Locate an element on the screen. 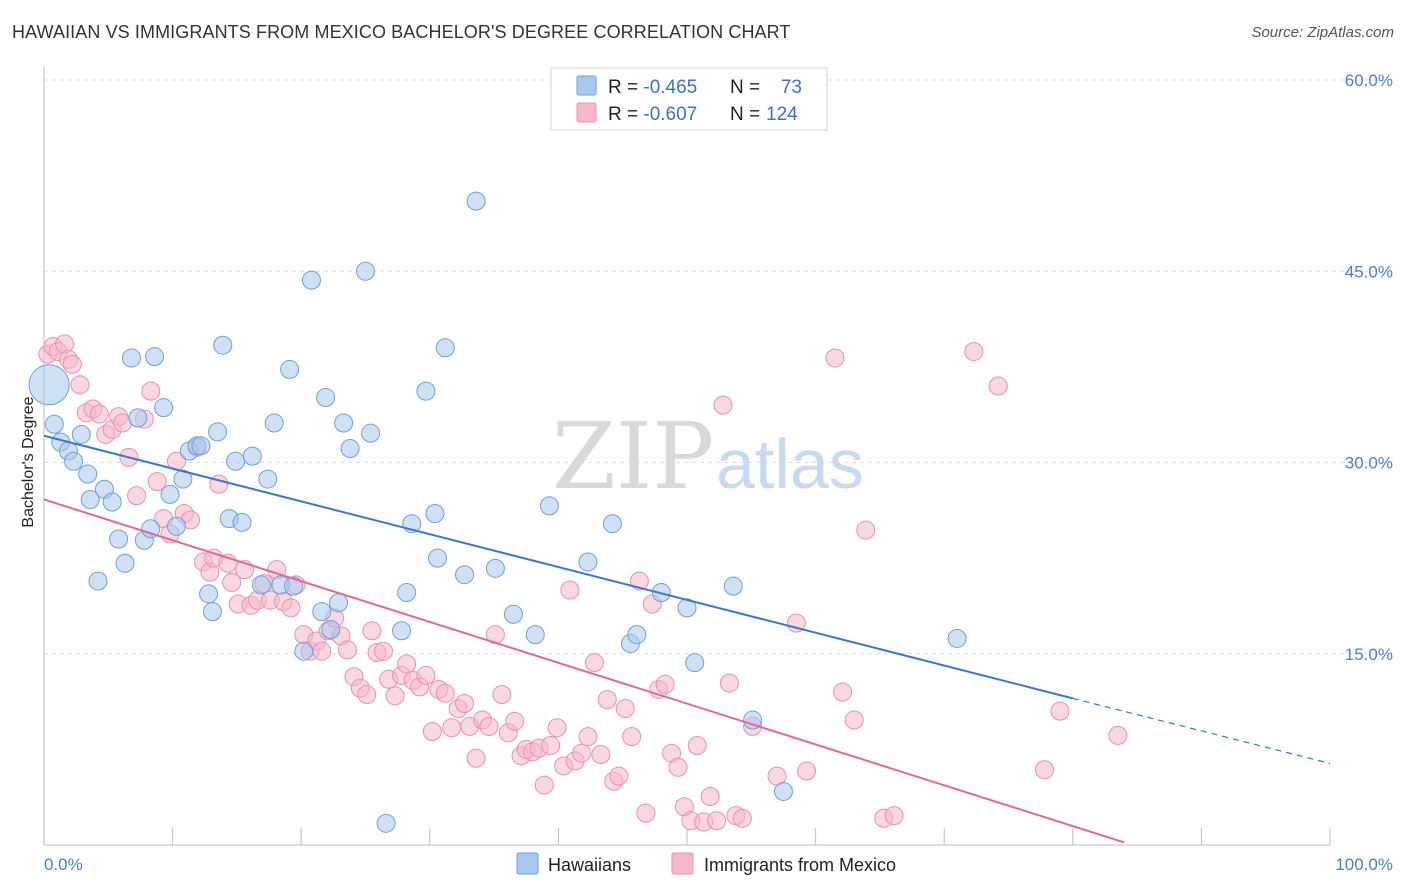 This screenshot has height=892, width=1406. legend-row-hawaiians: R = -0.465 N = 73 is located at coordinates (689, 86).